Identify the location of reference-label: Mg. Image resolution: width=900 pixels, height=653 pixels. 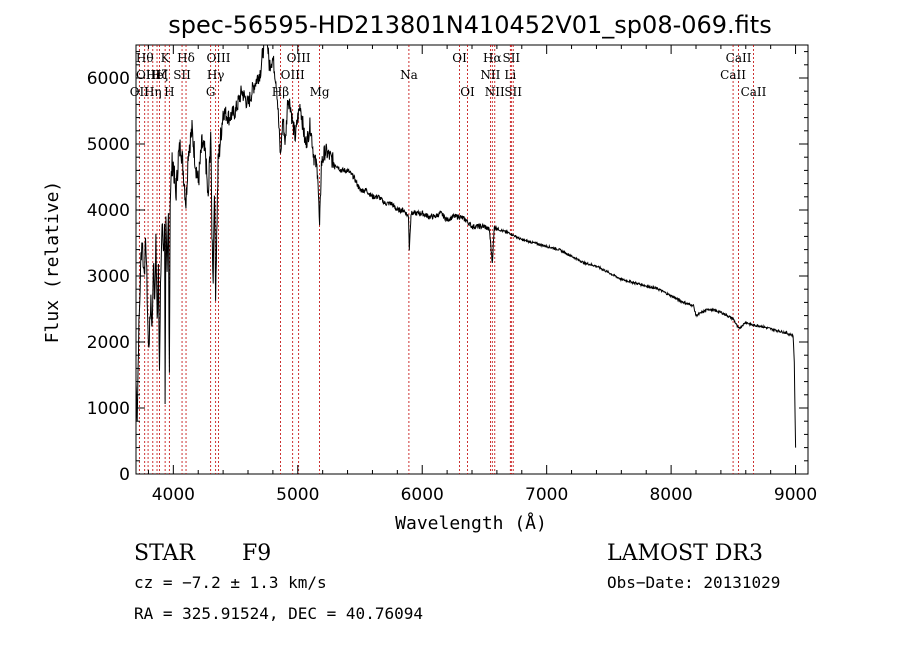
(320, 92).